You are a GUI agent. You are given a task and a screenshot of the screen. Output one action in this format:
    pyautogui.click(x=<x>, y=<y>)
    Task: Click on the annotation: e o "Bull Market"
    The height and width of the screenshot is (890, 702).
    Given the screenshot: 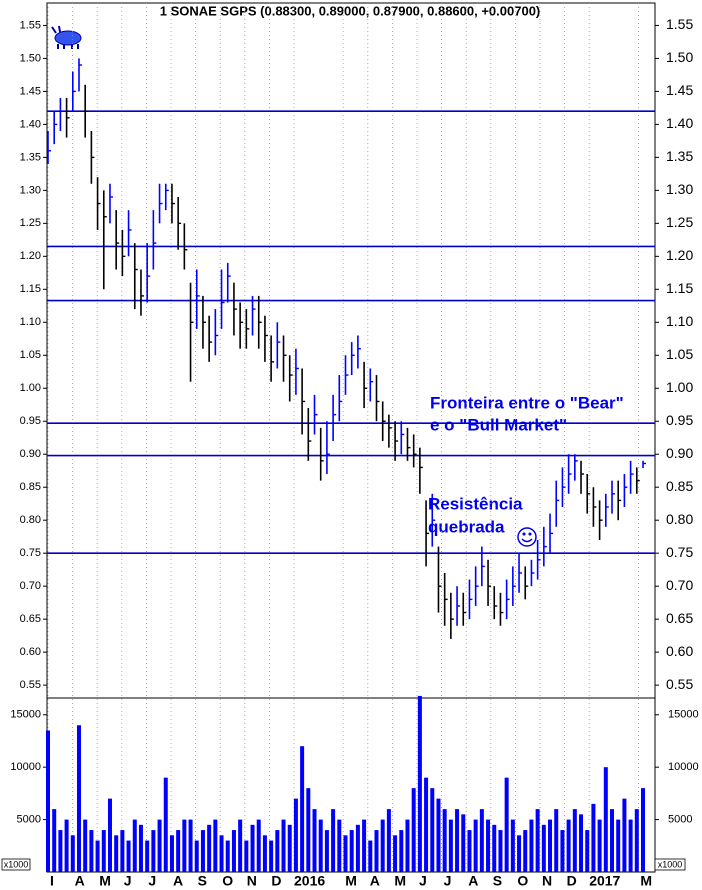 What is the action you would take?
    pyautogui.click(x=498, y=424)
    